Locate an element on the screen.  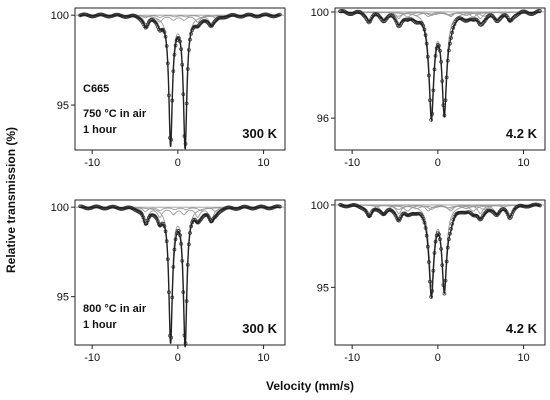
data-point is located at coordinates (280, 14).